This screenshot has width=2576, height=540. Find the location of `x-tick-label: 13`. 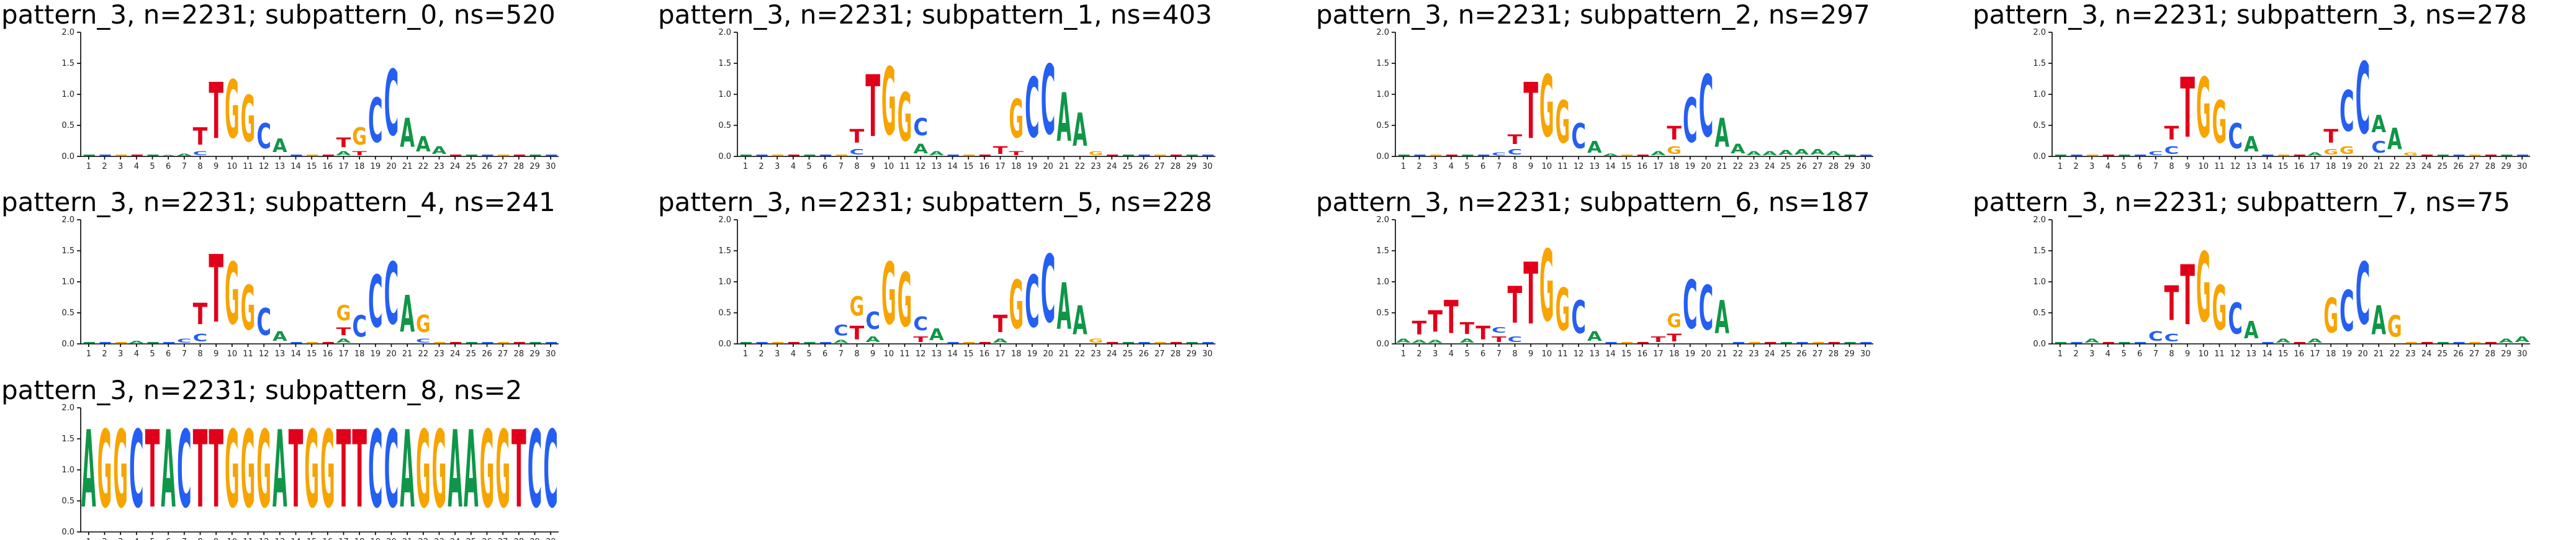

x-tick-label: 13 is located at coordinates (1595, 166).